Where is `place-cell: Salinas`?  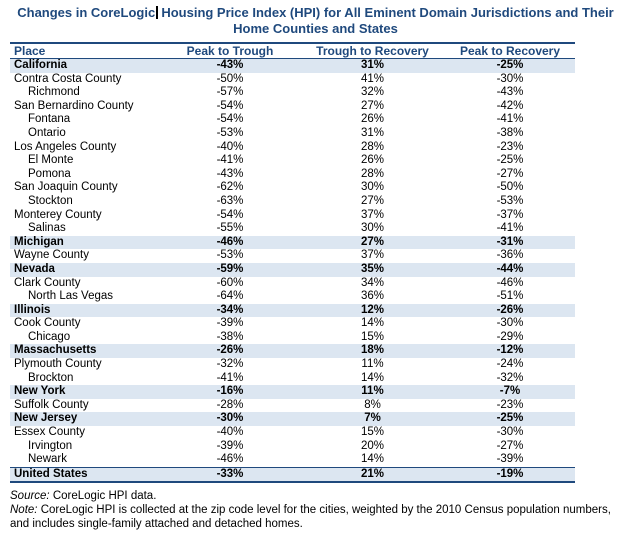
place-cell: Salinas is located at coordinates (47, 228).